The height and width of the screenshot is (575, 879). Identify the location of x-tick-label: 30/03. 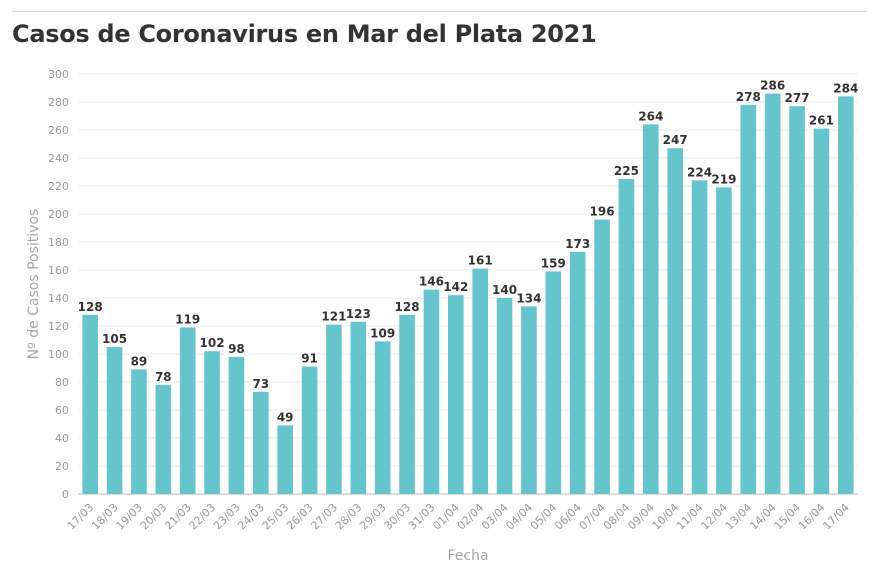
(398, 517).